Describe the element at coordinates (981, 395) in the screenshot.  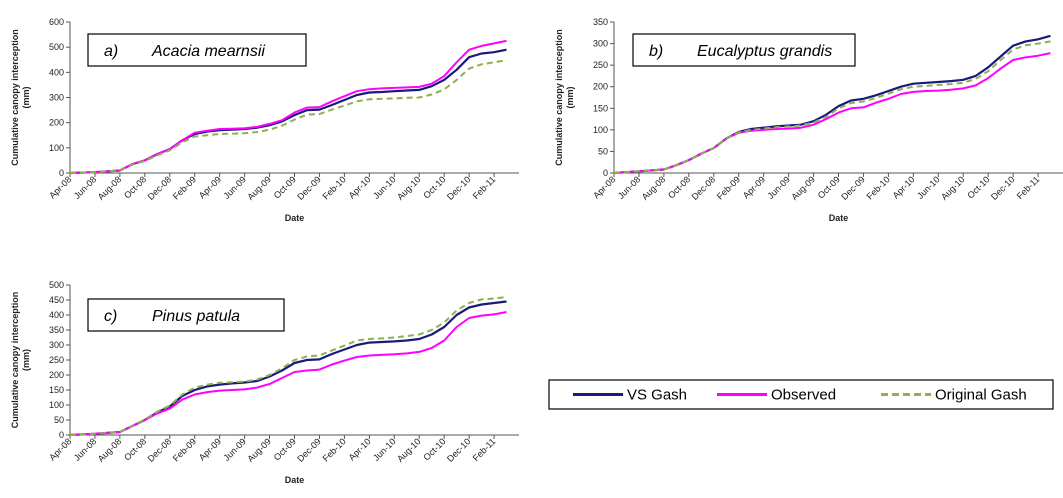
I see `legend-label: Original Gash` at that location.